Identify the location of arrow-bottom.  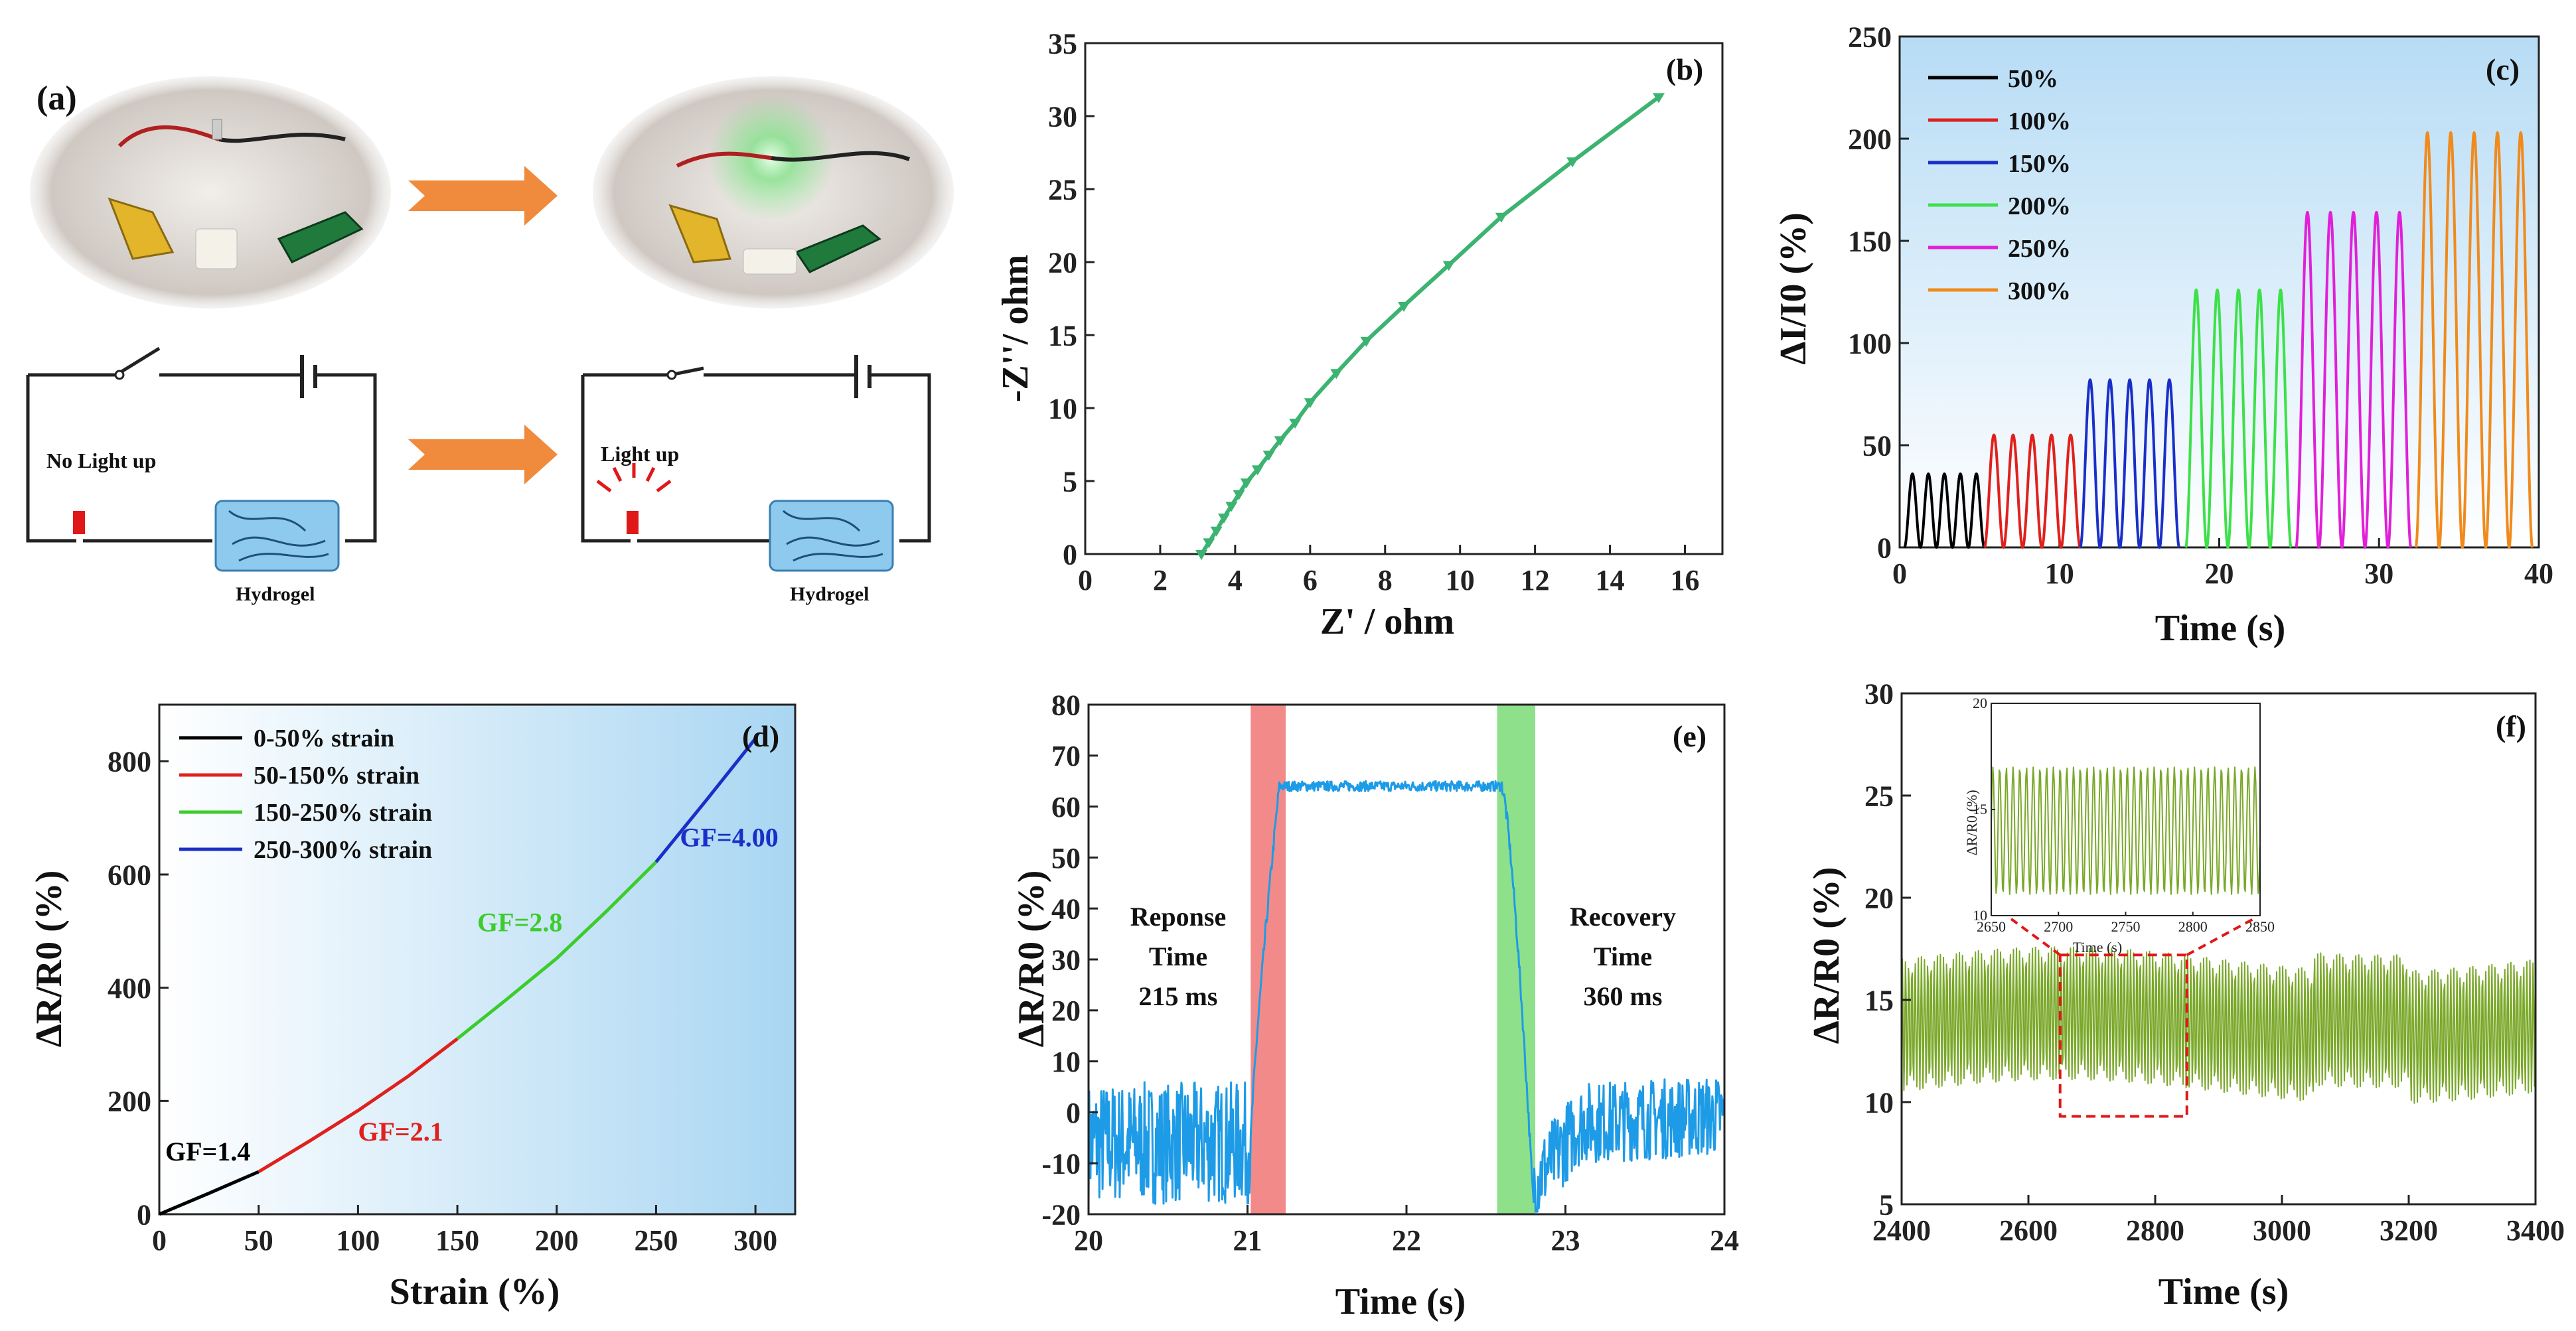
(483, 455).